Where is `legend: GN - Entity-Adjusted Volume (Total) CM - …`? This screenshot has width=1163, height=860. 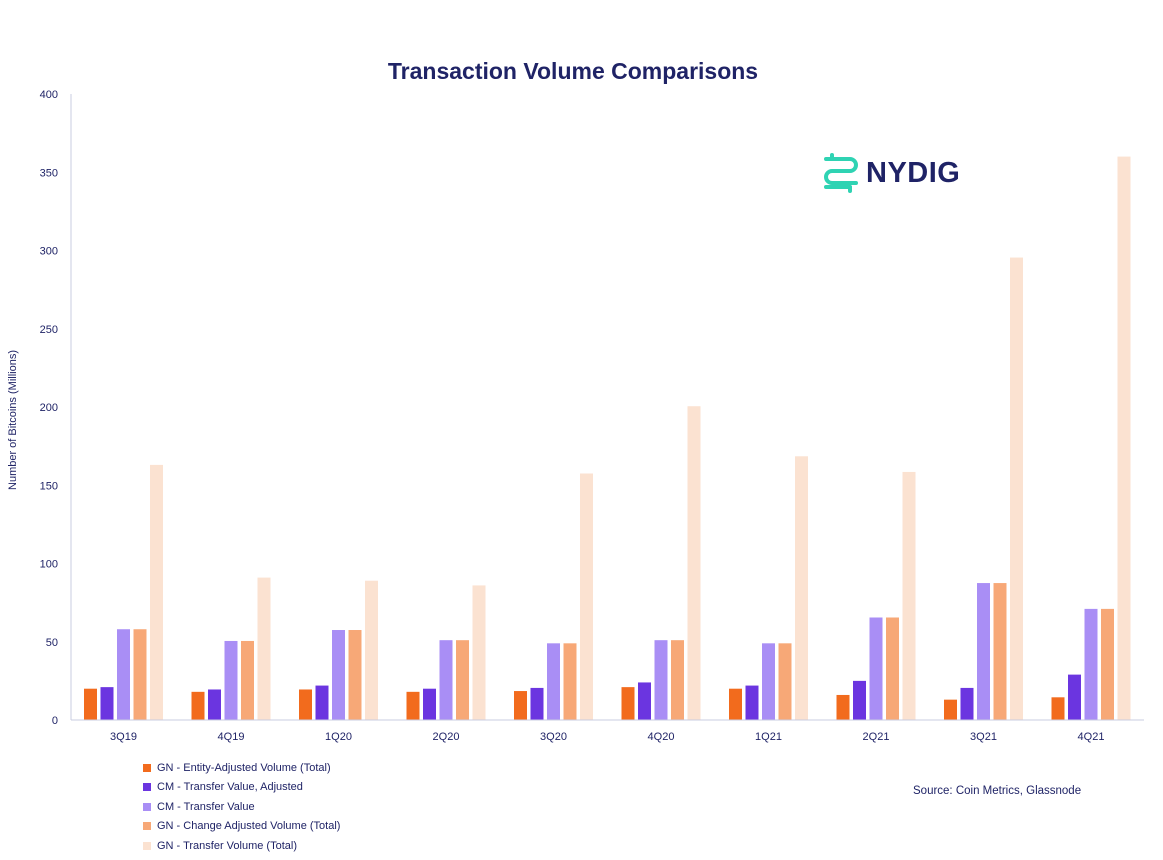 legend: GN - Entity-Adjusted Volume (Total) CM - … is located at coordinates (241, 807).